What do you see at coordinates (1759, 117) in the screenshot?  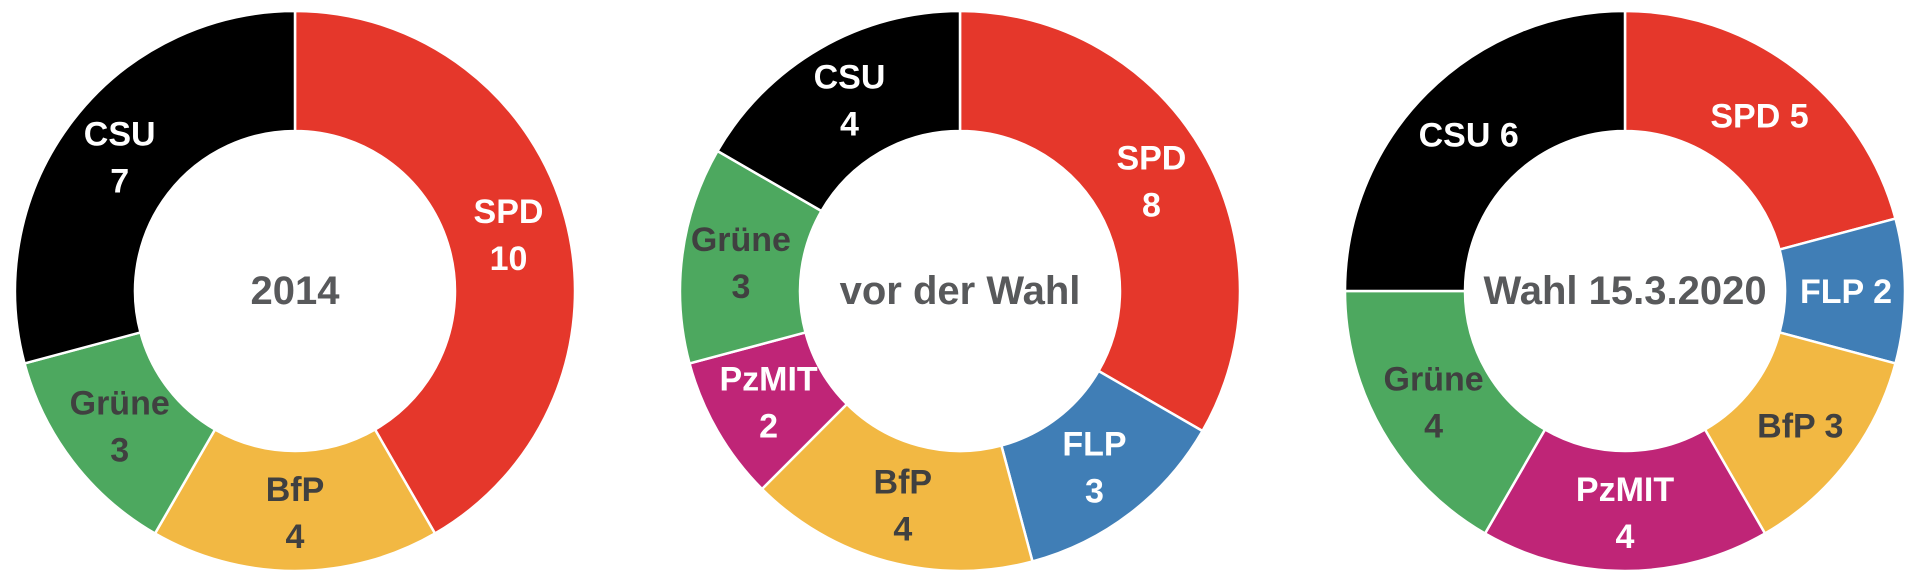 I see `label-spd: SPD 5` at bounding box center [1759, 117].